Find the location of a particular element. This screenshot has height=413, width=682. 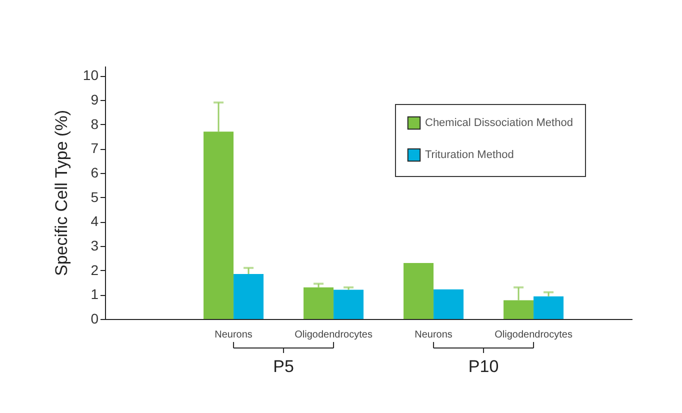

y-tick-label: 2 is located at coordinates (94, 270).